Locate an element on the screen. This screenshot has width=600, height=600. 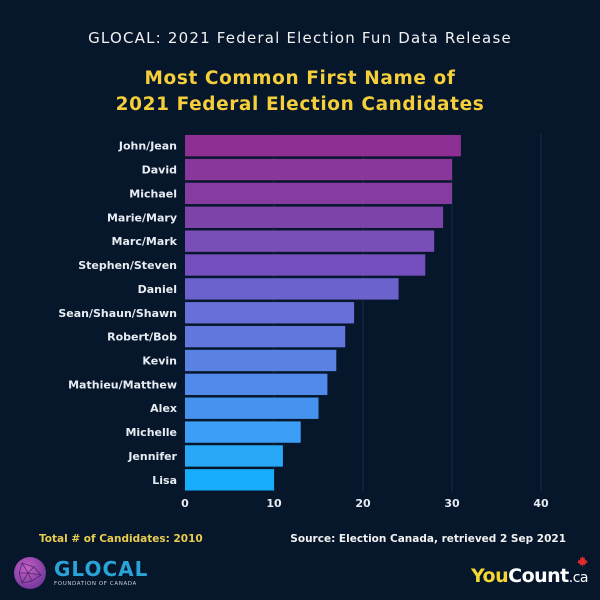
category-label: Robert/Bob is located at coordinates (142, 337).